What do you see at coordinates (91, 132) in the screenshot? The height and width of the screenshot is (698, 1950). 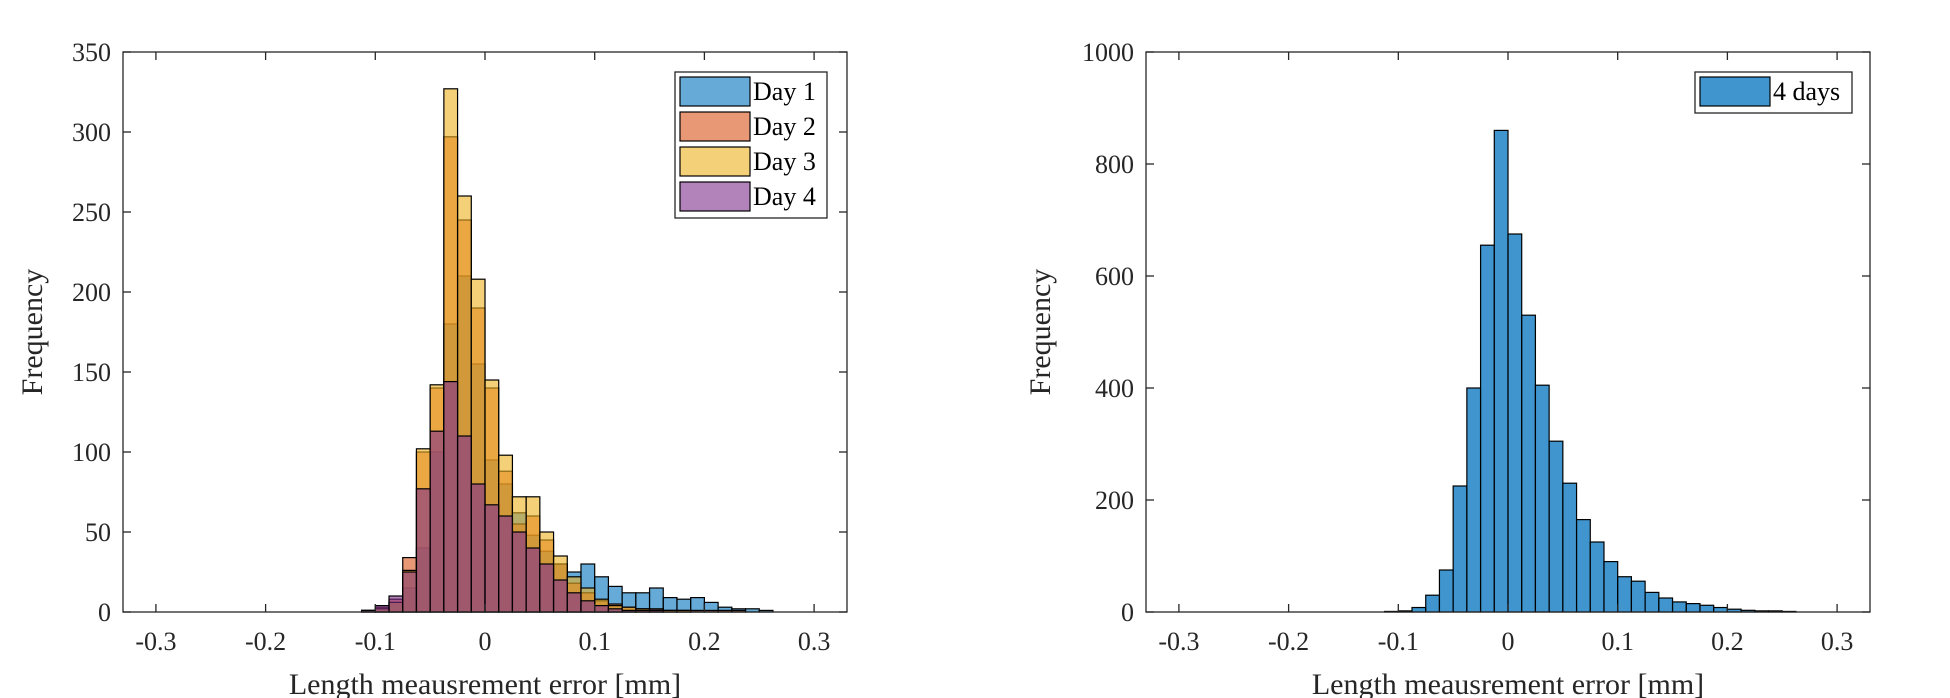 I see `y-tick-label: 300` at bounding box center [91, 132].